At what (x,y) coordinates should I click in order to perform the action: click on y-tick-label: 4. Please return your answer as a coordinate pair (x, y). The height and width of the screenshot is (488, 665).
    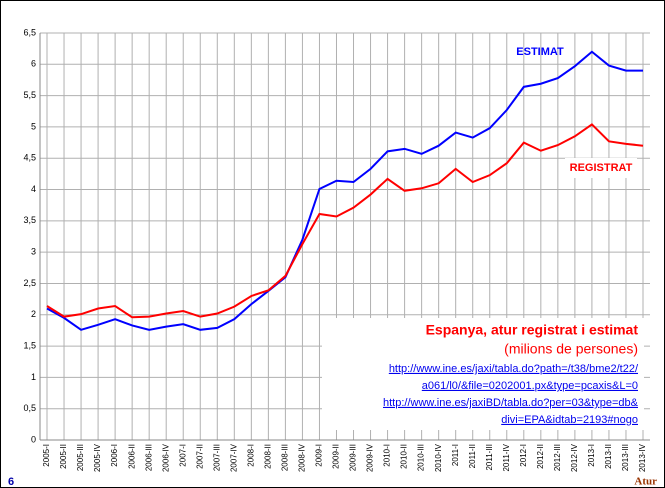
    Looking at the image, I should click on (33, 189).